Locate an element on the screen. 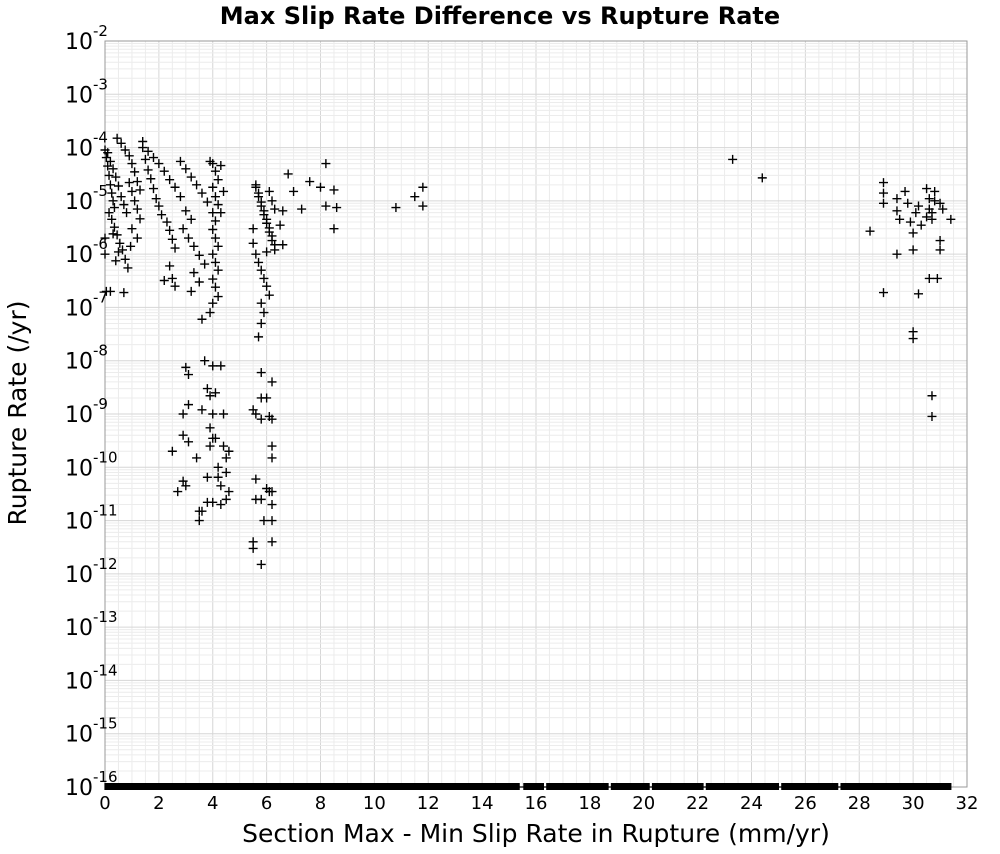 The image size is (1000, 854). x-tick-label: 4 is located at coordinates (212, 803).